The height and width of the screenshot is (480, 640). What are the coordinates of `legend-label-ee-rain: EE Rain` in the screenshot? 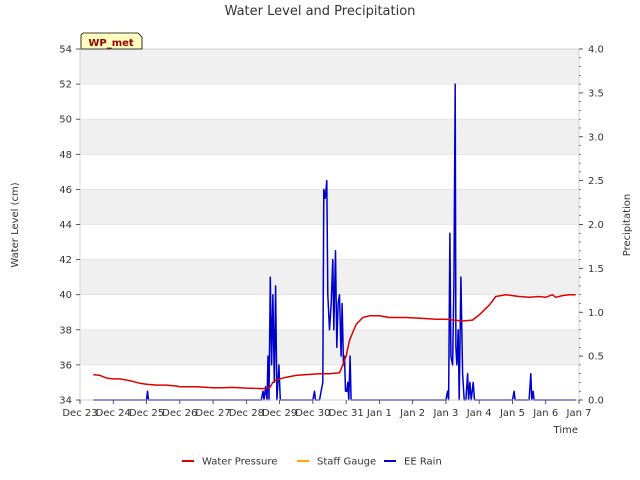 It's located at (423, 462).